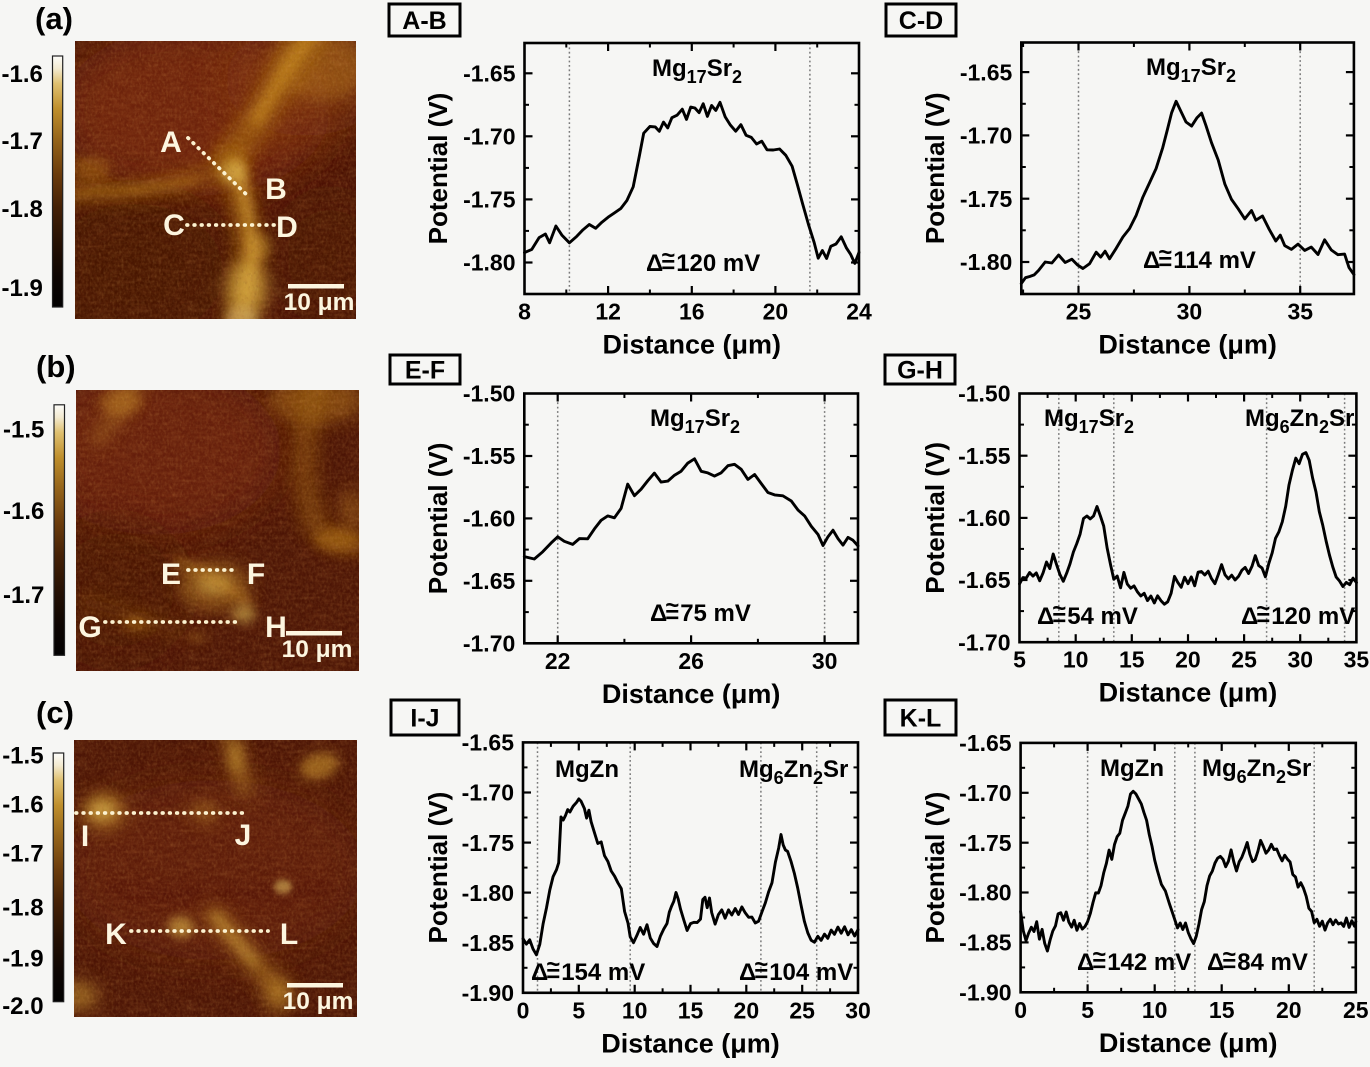  I want to click on svg-text: -1.50, so click(984, 394).